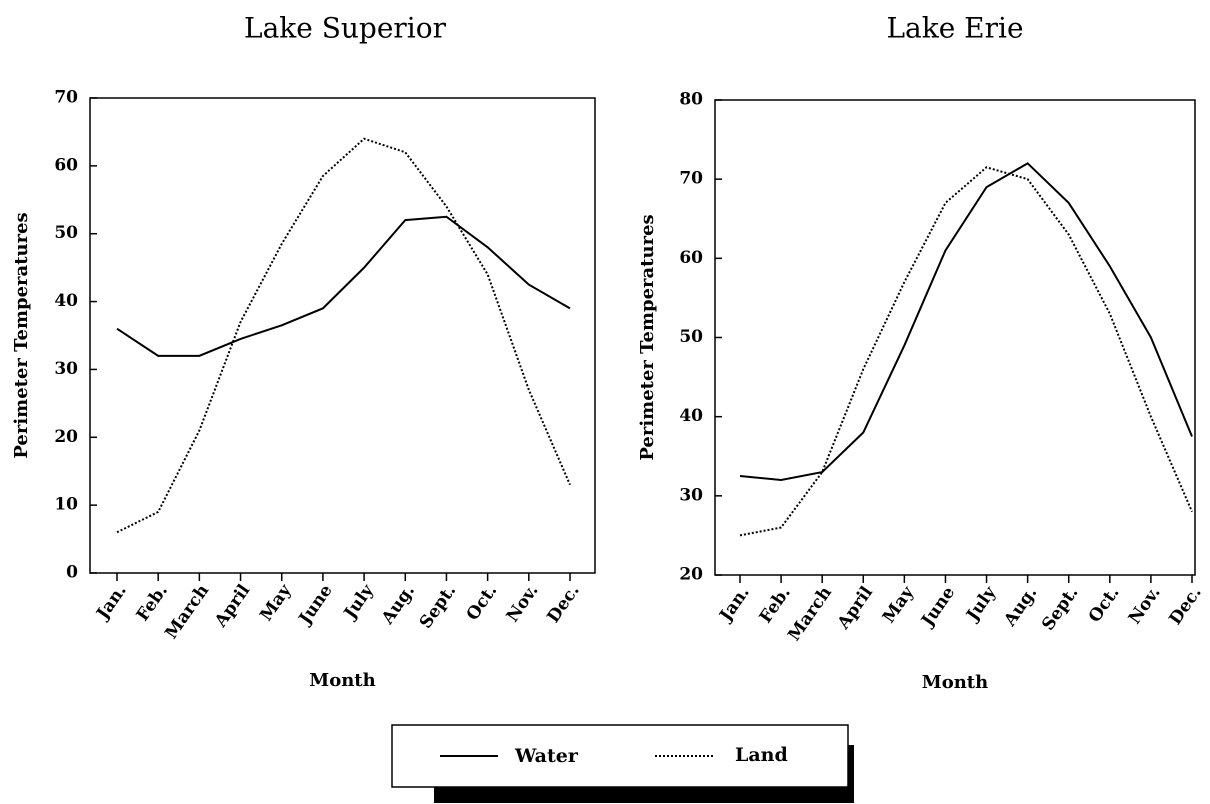 This screenshot has height=804, width=1210. I want to click on chart-title: Lake Superior, so click(345, 28).